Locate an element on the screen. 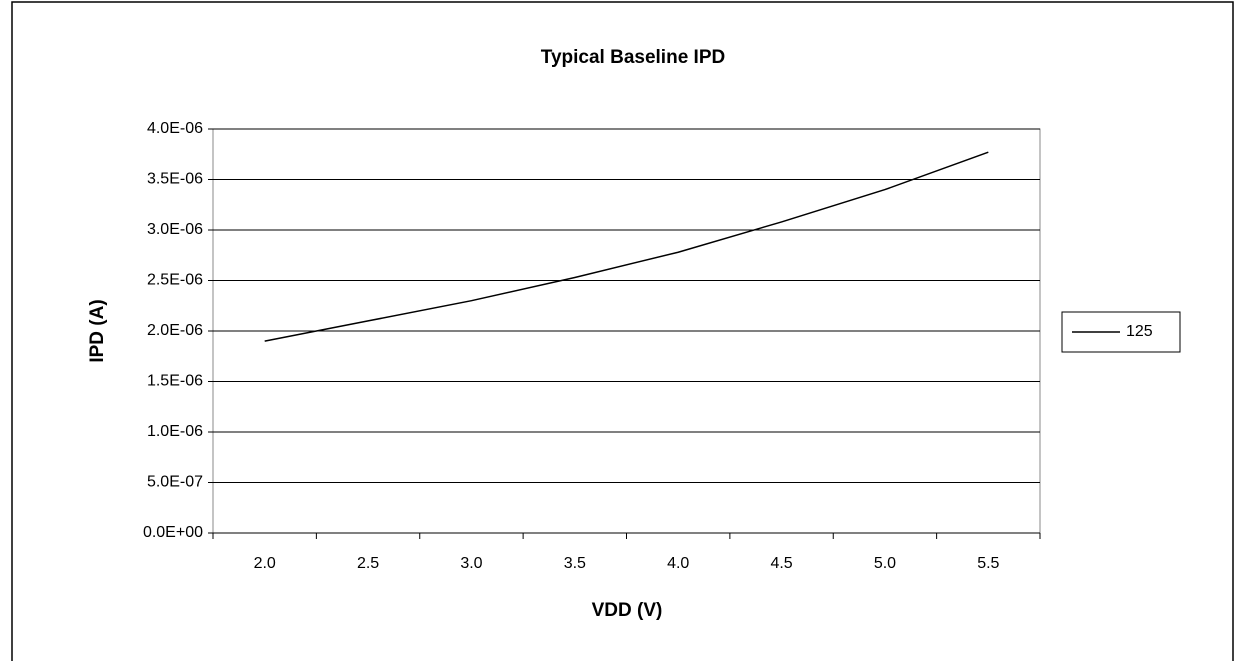  y-tick-label: 2.0E-06 is located at coordinates (175, 330).